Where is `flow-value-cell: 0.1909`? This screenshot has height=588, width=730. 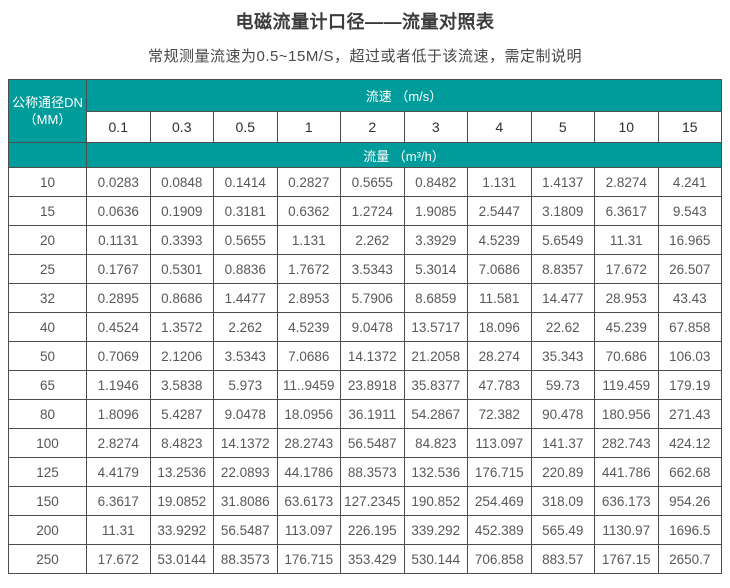
flow-value-cell: 0.1909 is located at coordinates (181, 211).